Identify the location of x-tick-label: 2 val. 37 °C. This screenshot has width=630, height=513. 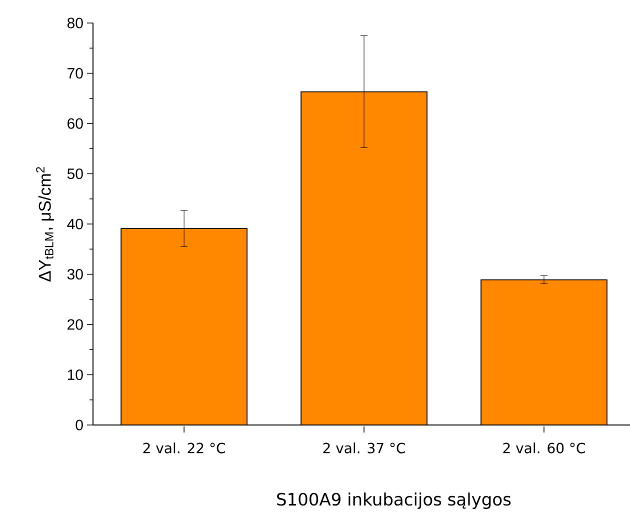
(364, 448).